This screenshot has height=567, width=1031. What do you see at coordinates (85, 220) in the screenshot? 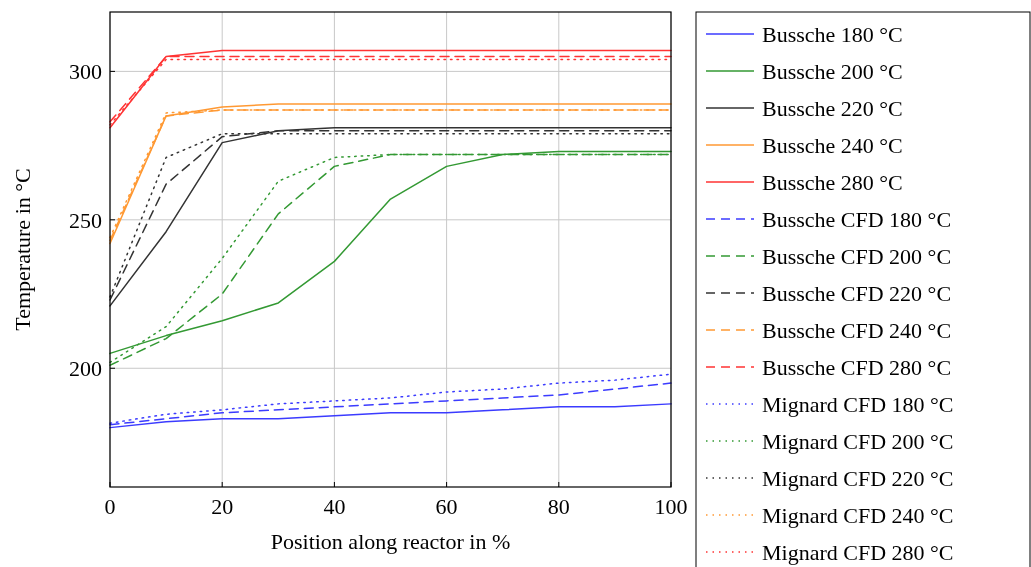
I see `y-tick-label: 250` at bounding box center [85, 220].